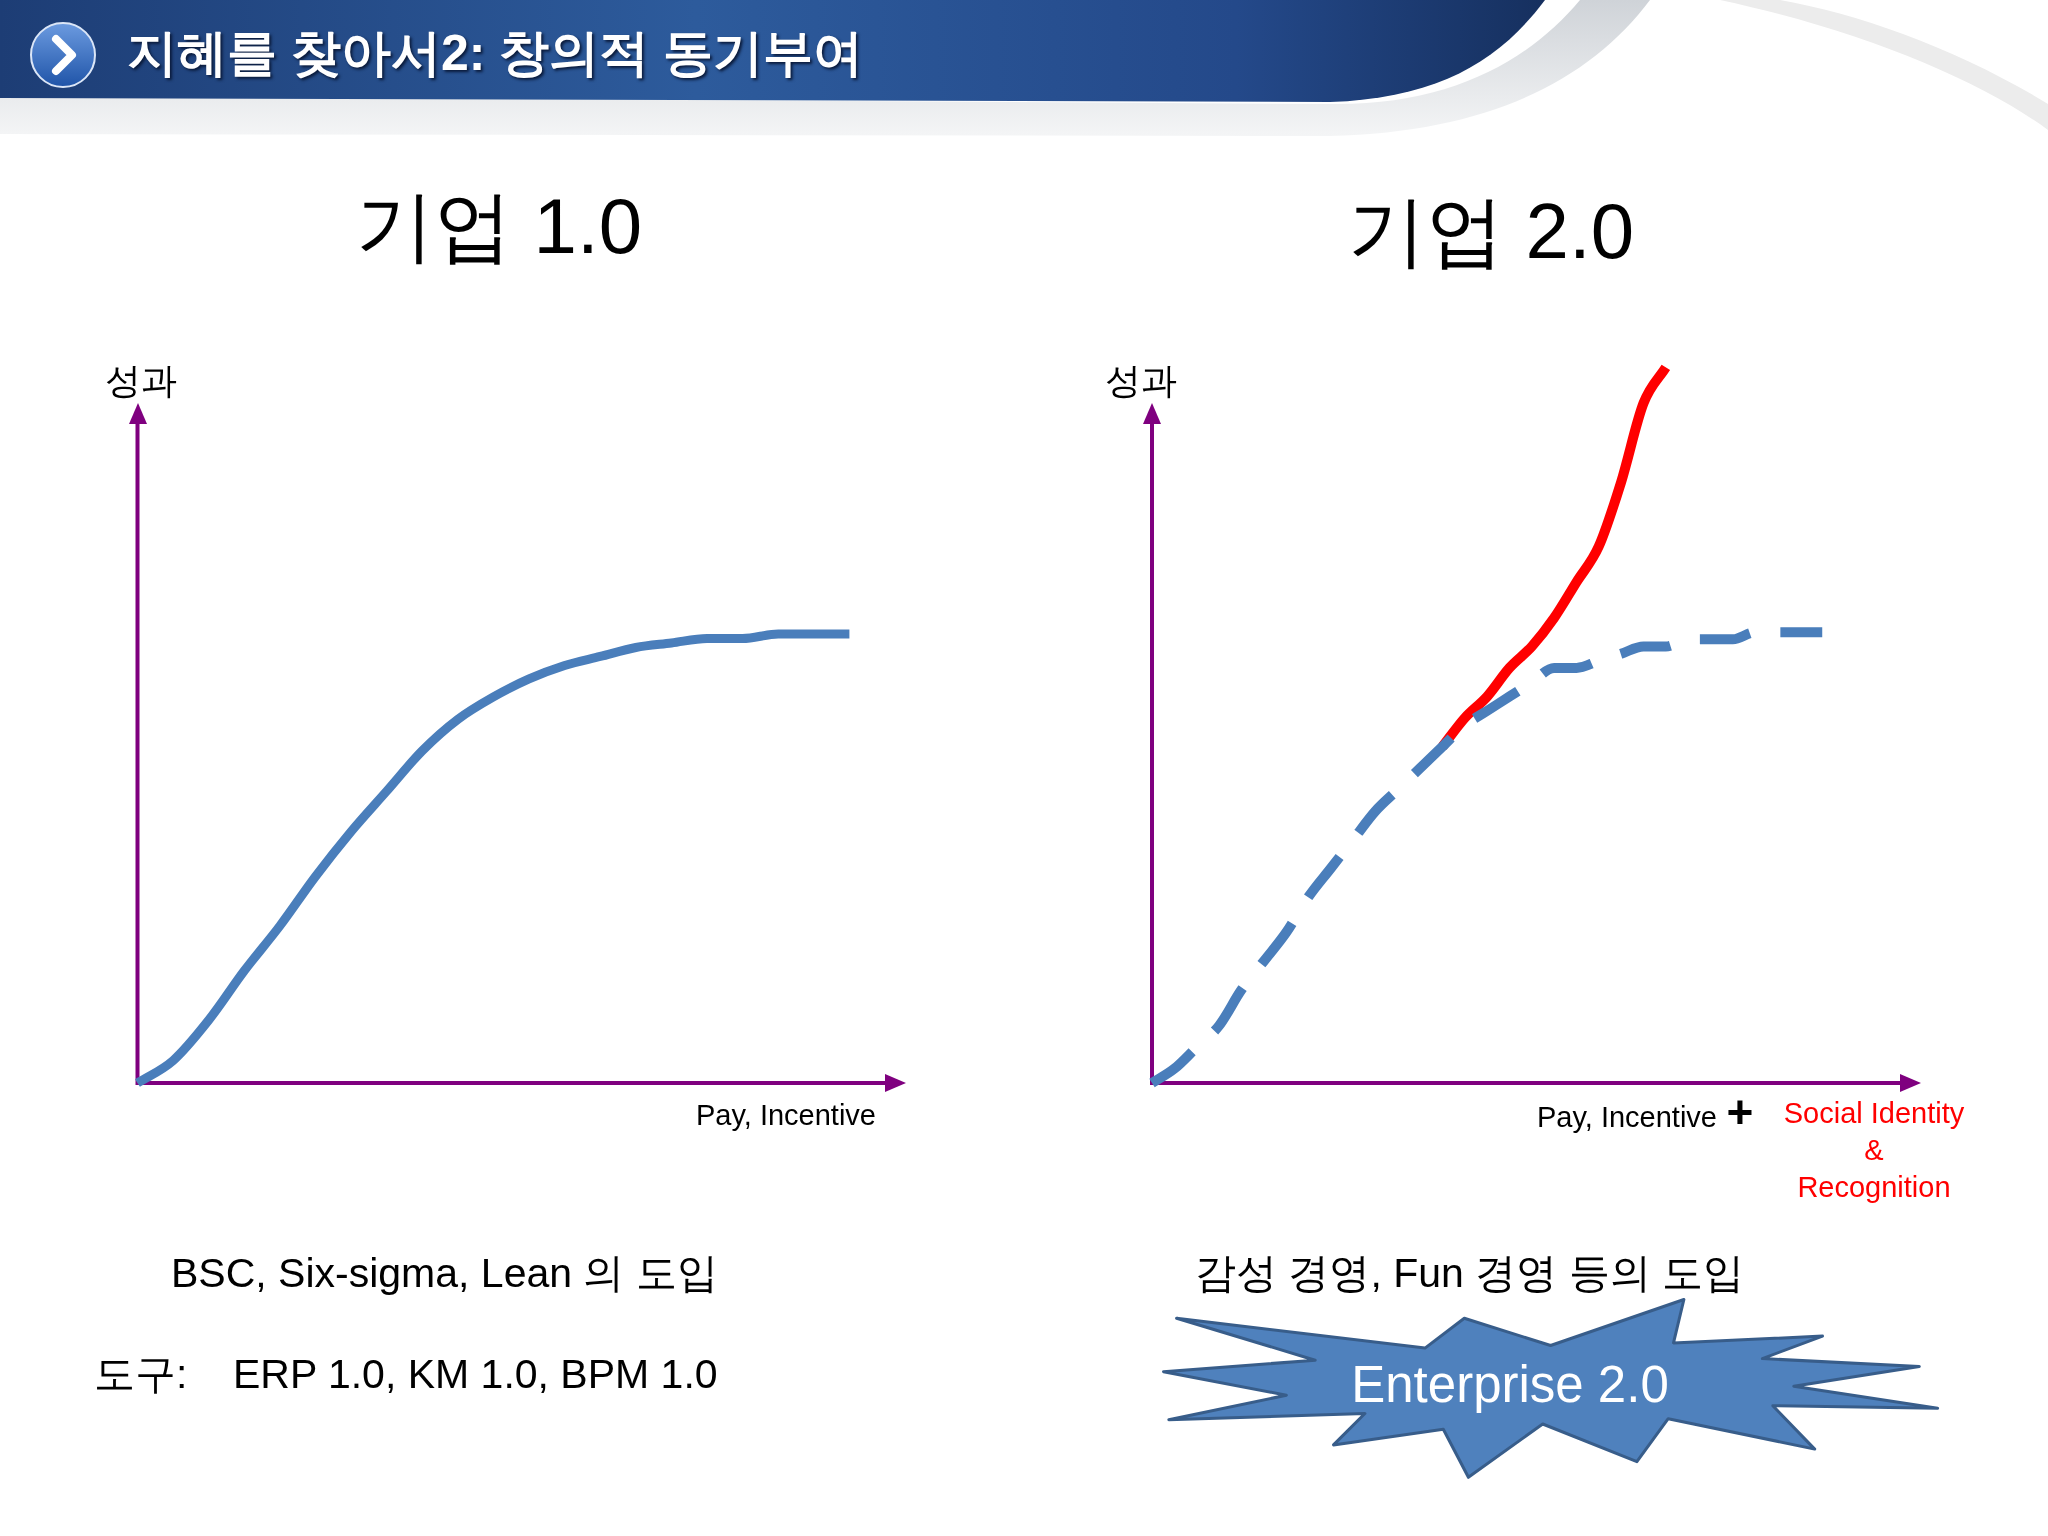 This screenshot has width=2048, height=1536. I want to click on text: 도구: ERP 1.0, KM 1.0, BPM 1.0, so click(406, 1374).